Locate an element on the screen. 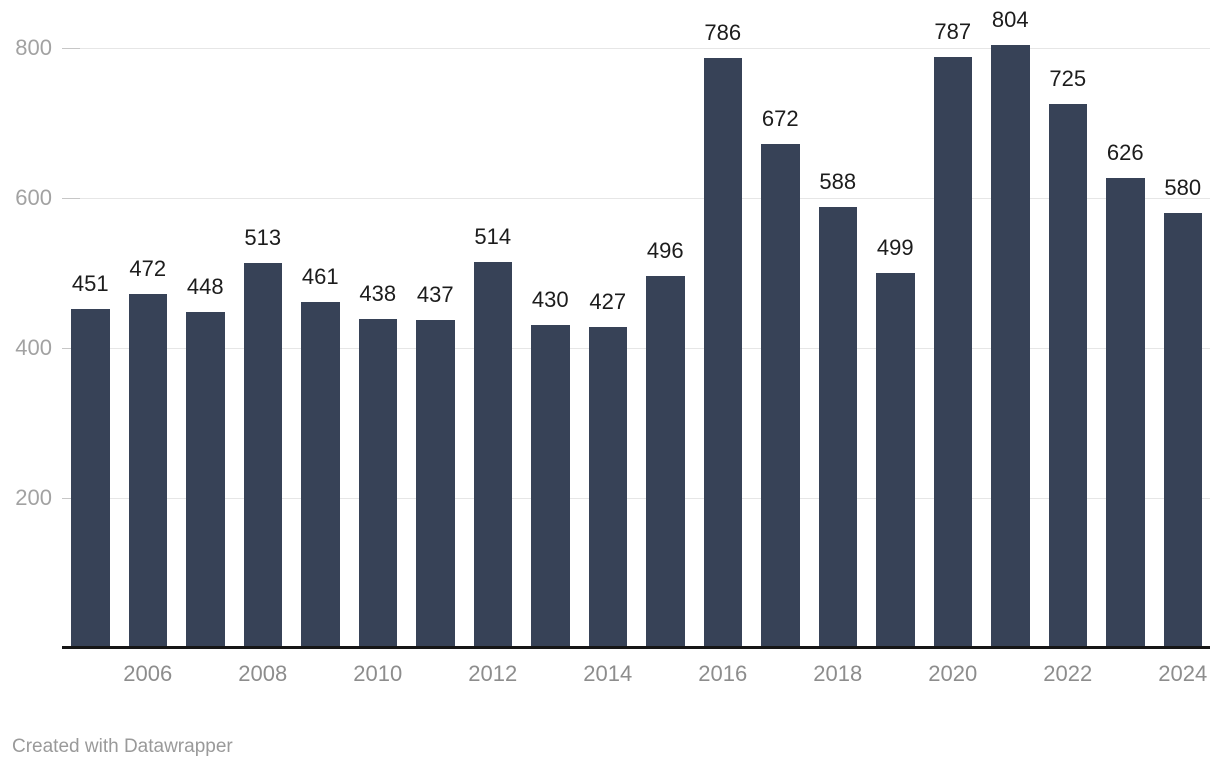  x-axis-label: 2020 is located at coordinates (953, 673).